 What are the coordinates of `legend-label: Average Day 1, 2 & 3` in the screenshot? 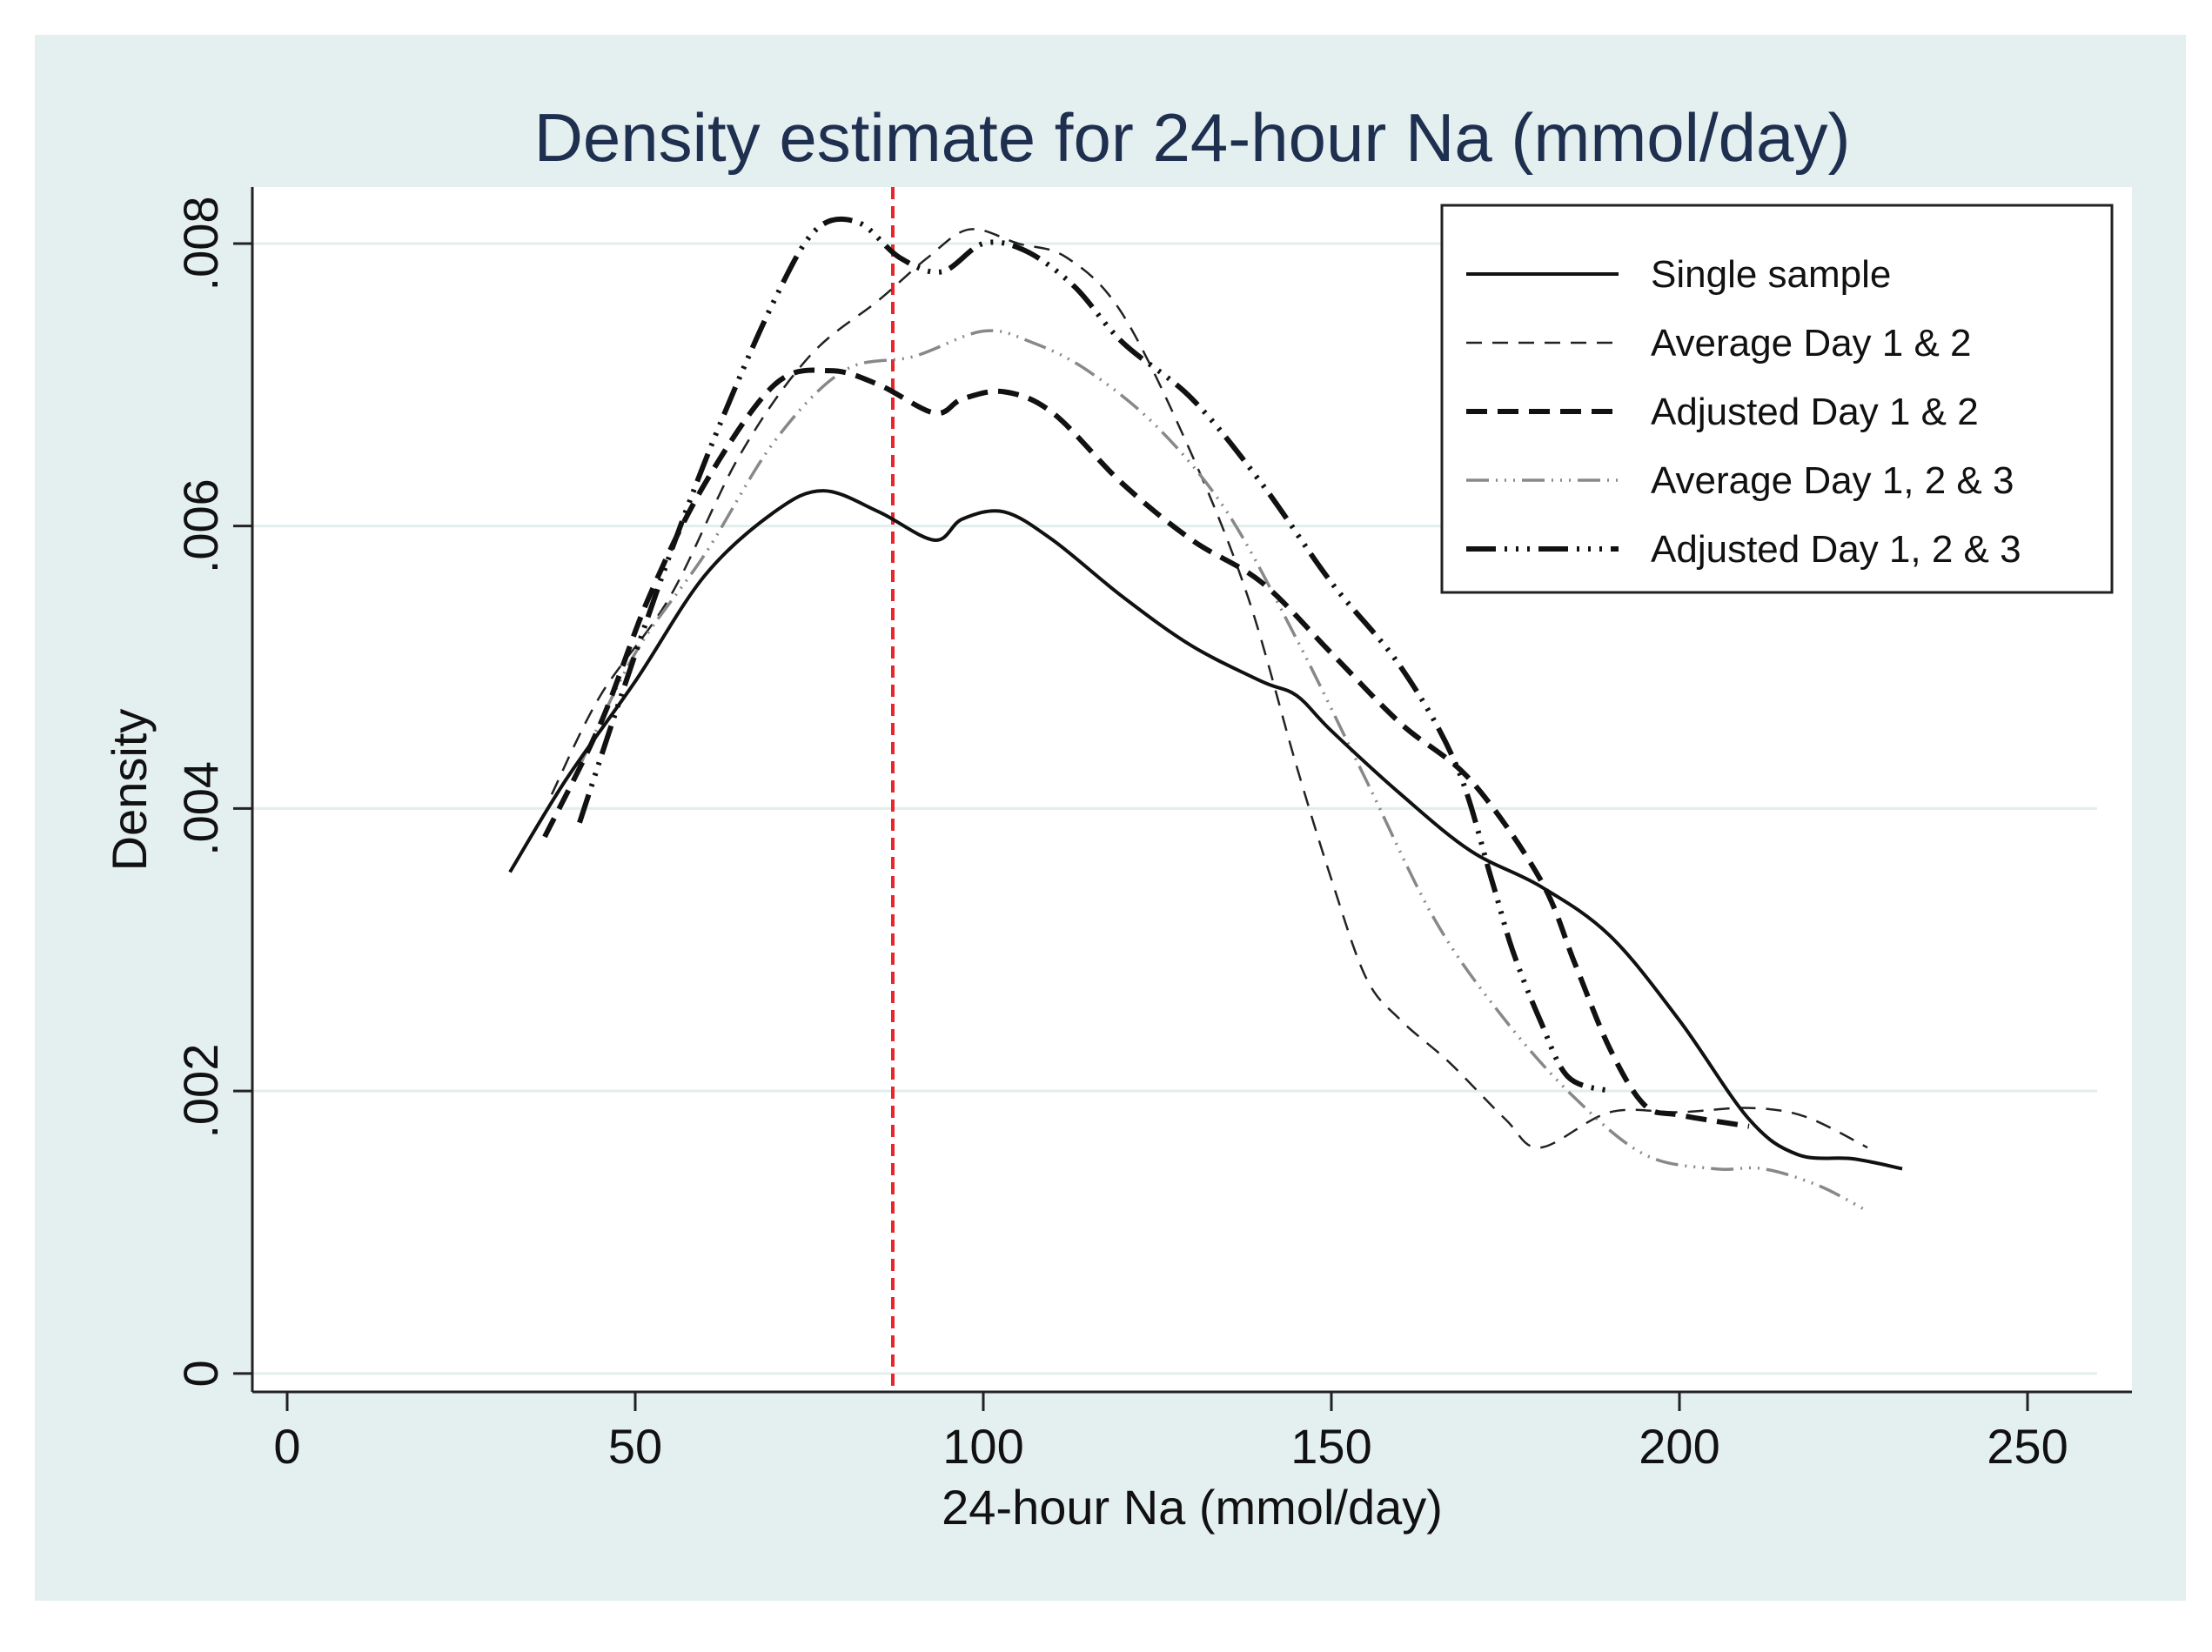 It's located at (1832, 480).